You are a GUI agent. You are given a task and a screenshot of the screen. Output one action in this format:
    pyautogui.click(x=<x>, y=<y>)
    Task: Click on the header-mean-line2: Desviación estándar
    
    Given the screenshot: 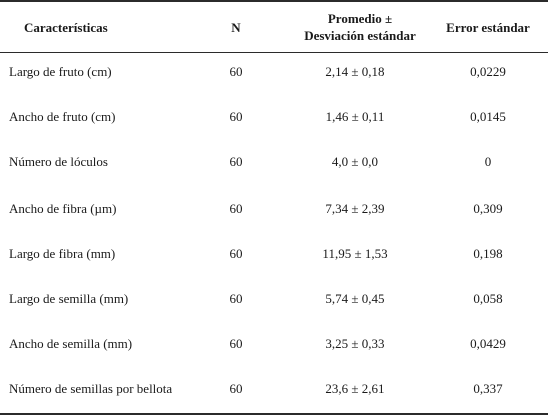 What is the action you would take?
    pyautogui.click(x=360, y=35)
    